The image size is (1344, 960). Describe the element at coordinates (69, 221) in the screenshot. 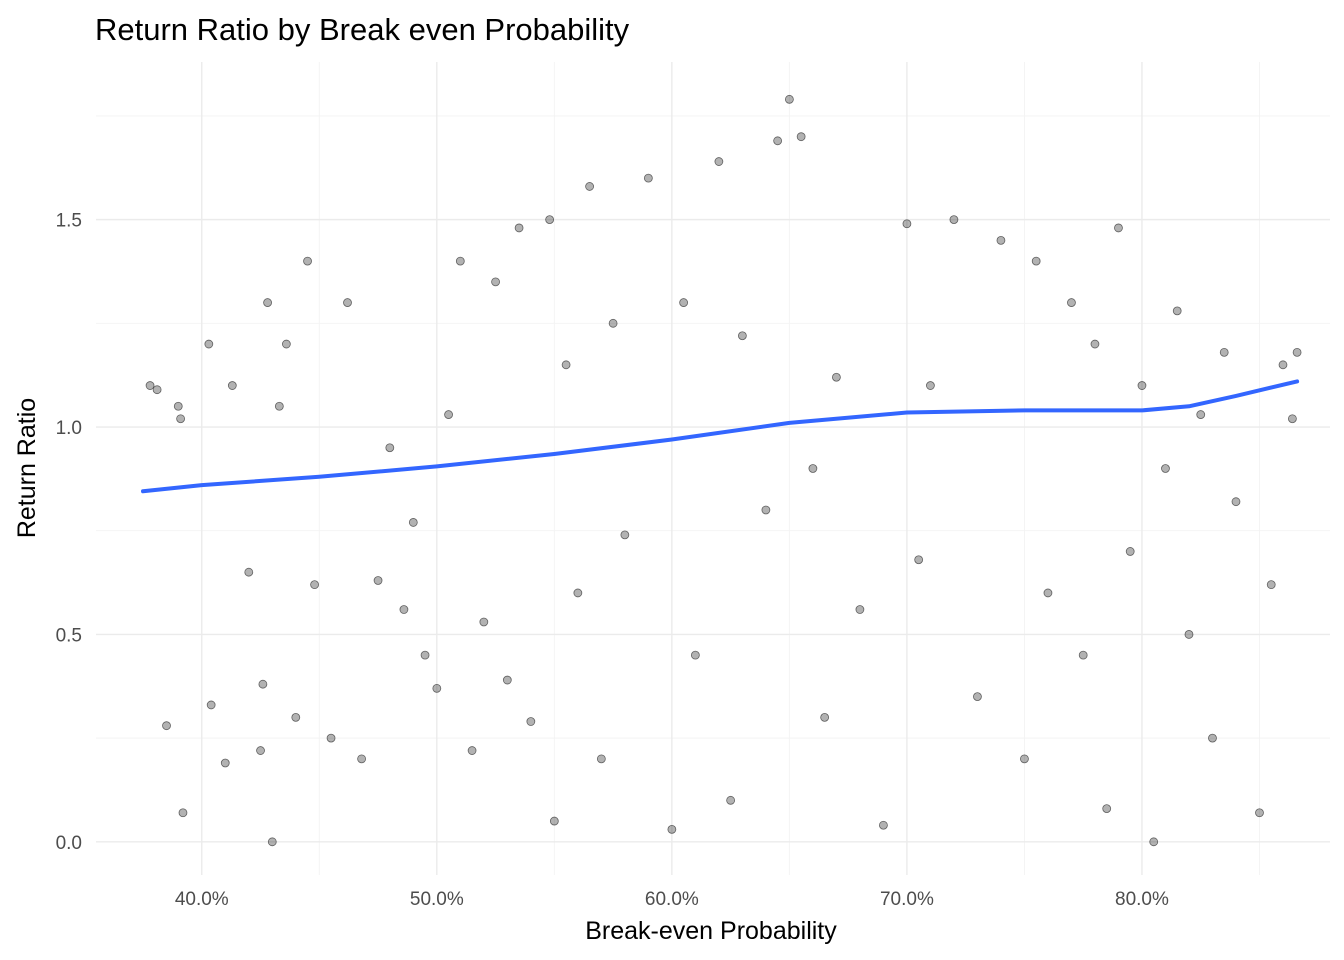

I see `y-tick-label: 1.5` at that location.